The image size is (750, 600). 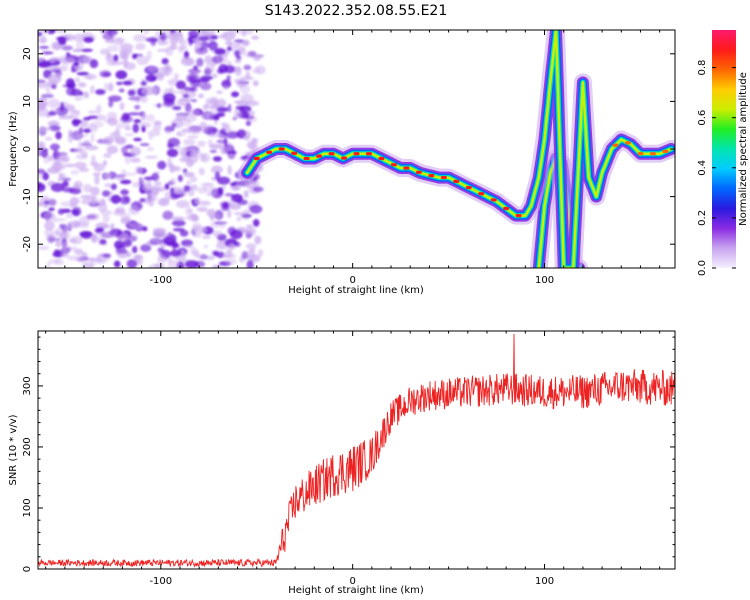 I want to click on ridge-peak-beads, so click(x=461, y=179).